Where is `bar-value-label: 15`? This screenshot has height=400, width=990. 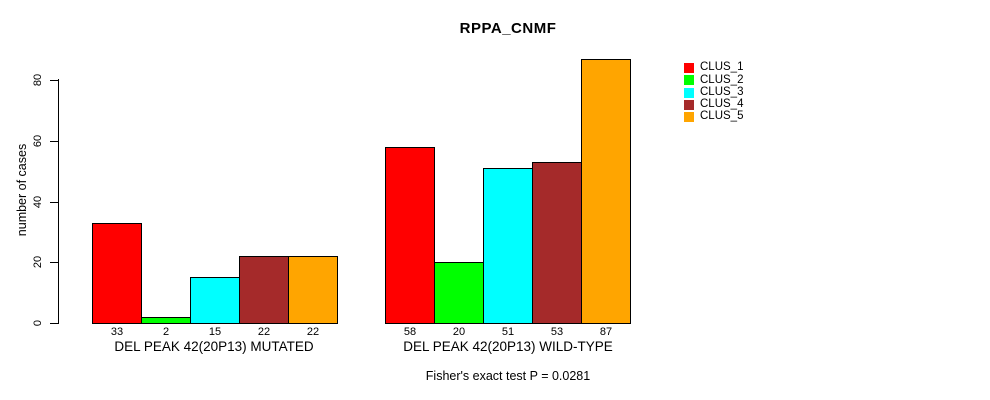
bar-value-label: 15 is located at coordinates (215, 332).